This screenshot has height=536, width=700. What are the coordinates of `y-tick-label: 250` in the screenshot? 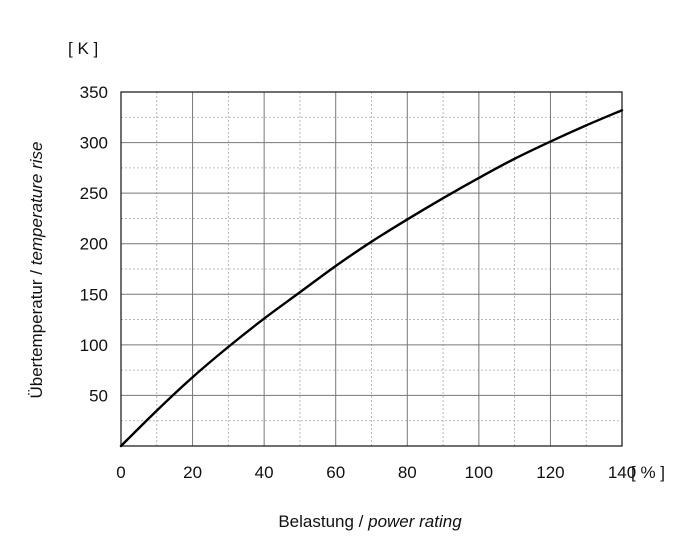 It's located at (94, 193).